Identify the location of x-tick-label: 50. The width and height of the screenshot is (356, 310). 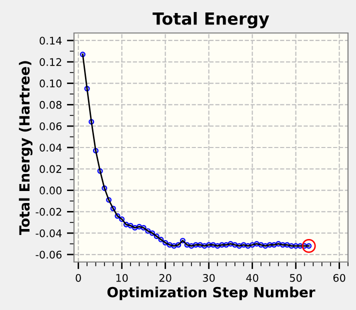
(296, 278).